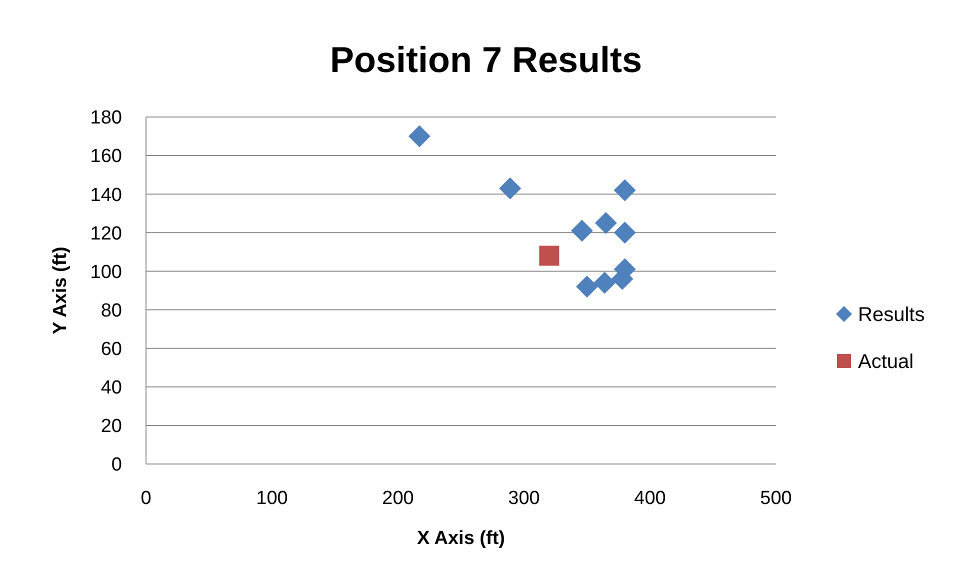  Describe the element at coordinates (111, 388) in the screenshot. I see `y-tick-label: 40` at that location.